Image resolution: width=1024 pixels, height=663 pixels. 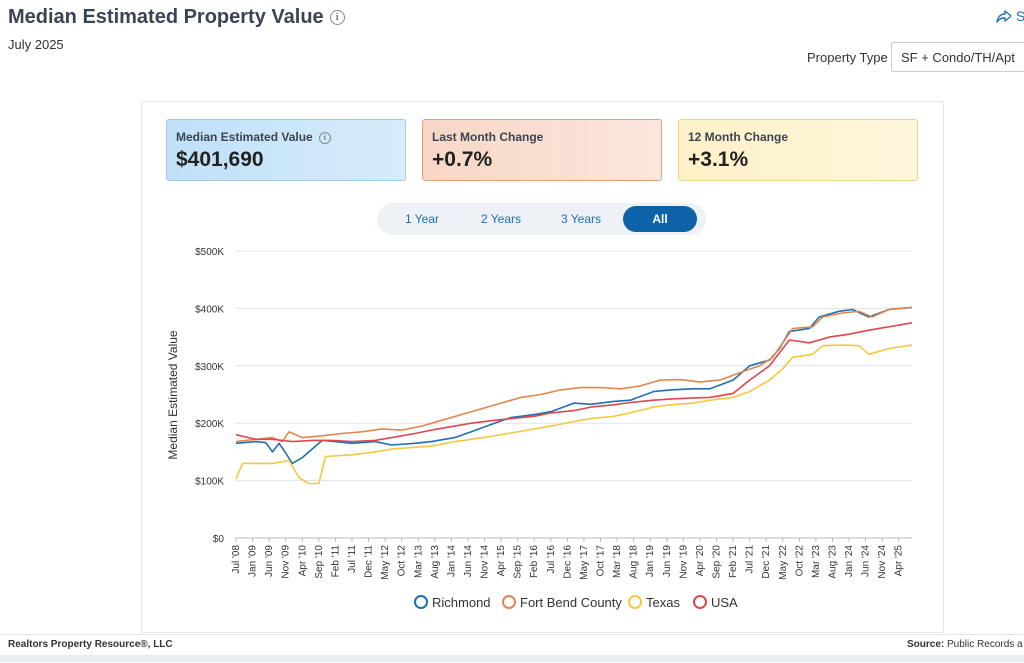 What do you see at coordinates (574, 382) in the screenshot?
I see `series-line-usa` at bounding box center [574, 382].